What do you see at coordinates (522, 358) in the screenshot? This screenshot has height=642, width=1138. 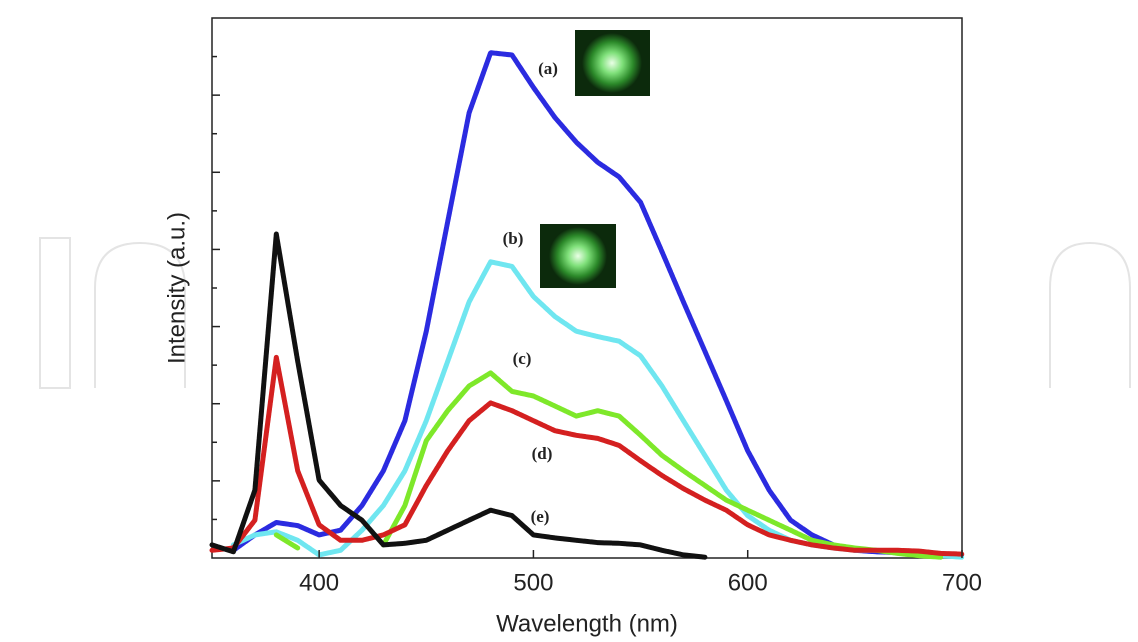 I see `series-label: (c)` at bounding box center [522, 358].